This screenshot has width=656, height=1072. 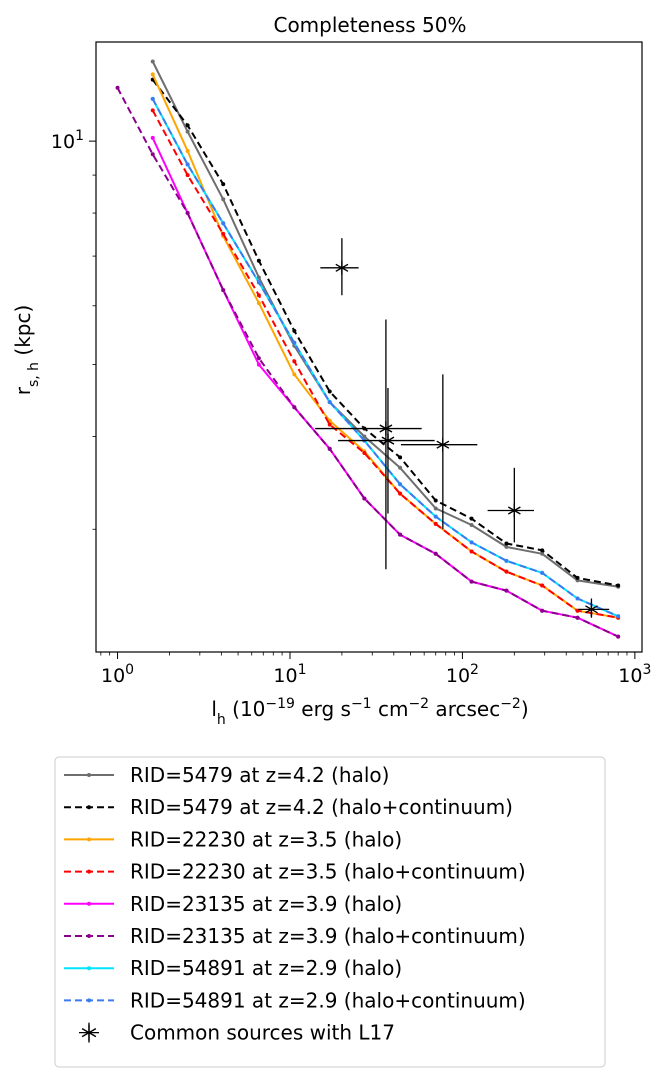 I want to click on x-tick-label: 103, so click(x=634, y=674).